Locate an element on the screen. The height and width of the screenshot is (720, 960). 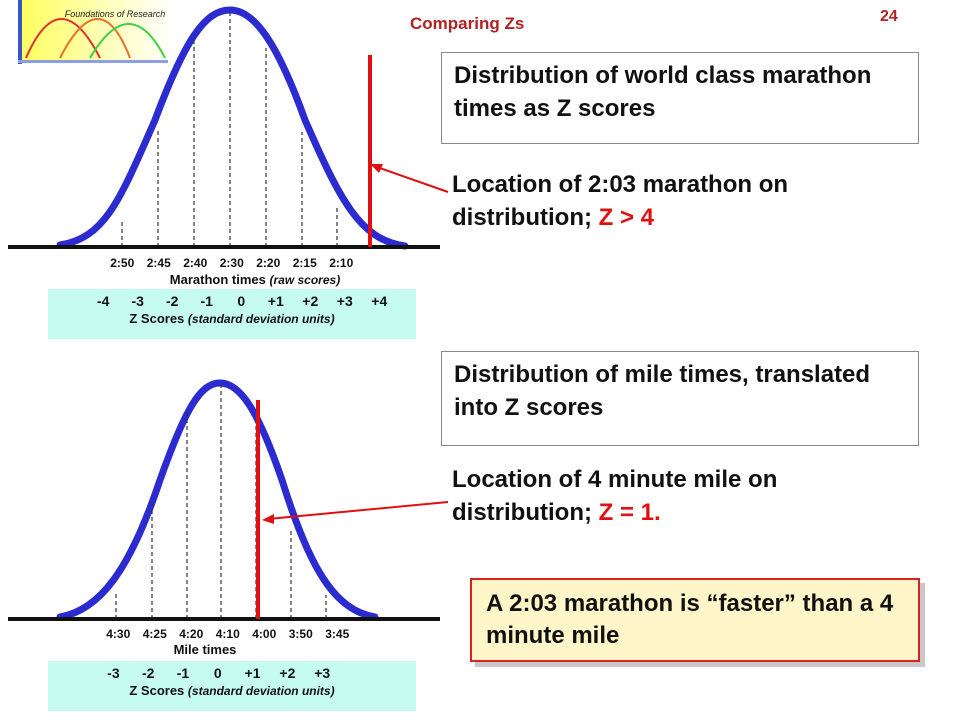
note-z-value: Z > 4 is located at coordinates (626, 217).